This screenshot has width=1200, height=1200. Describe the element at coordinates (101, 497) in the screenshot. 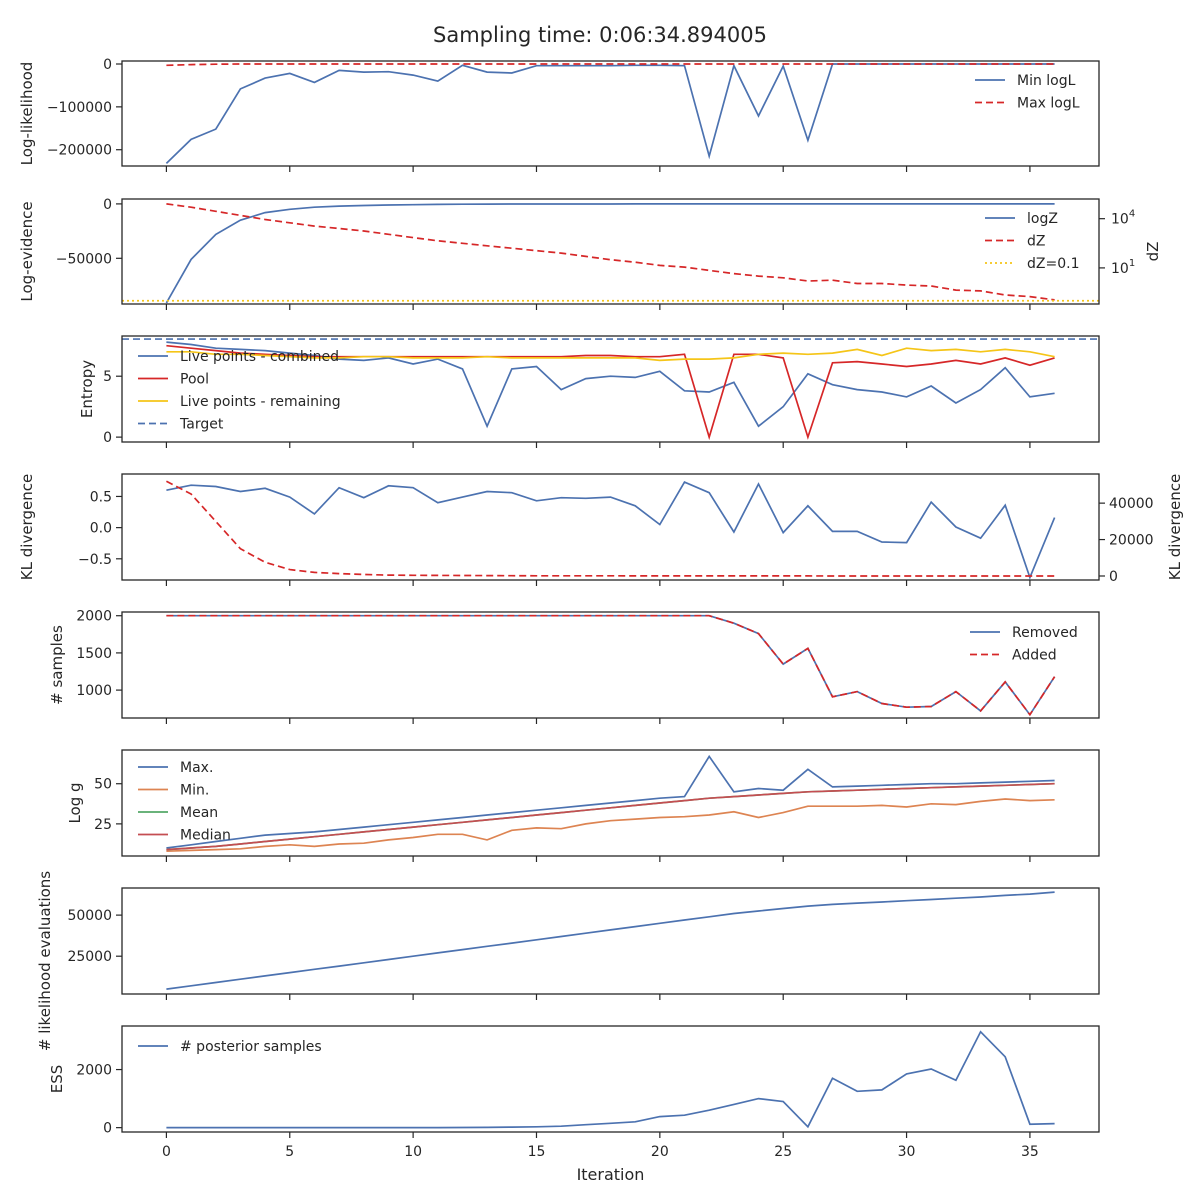

I see `y-tick-label: 0.5` at that location.